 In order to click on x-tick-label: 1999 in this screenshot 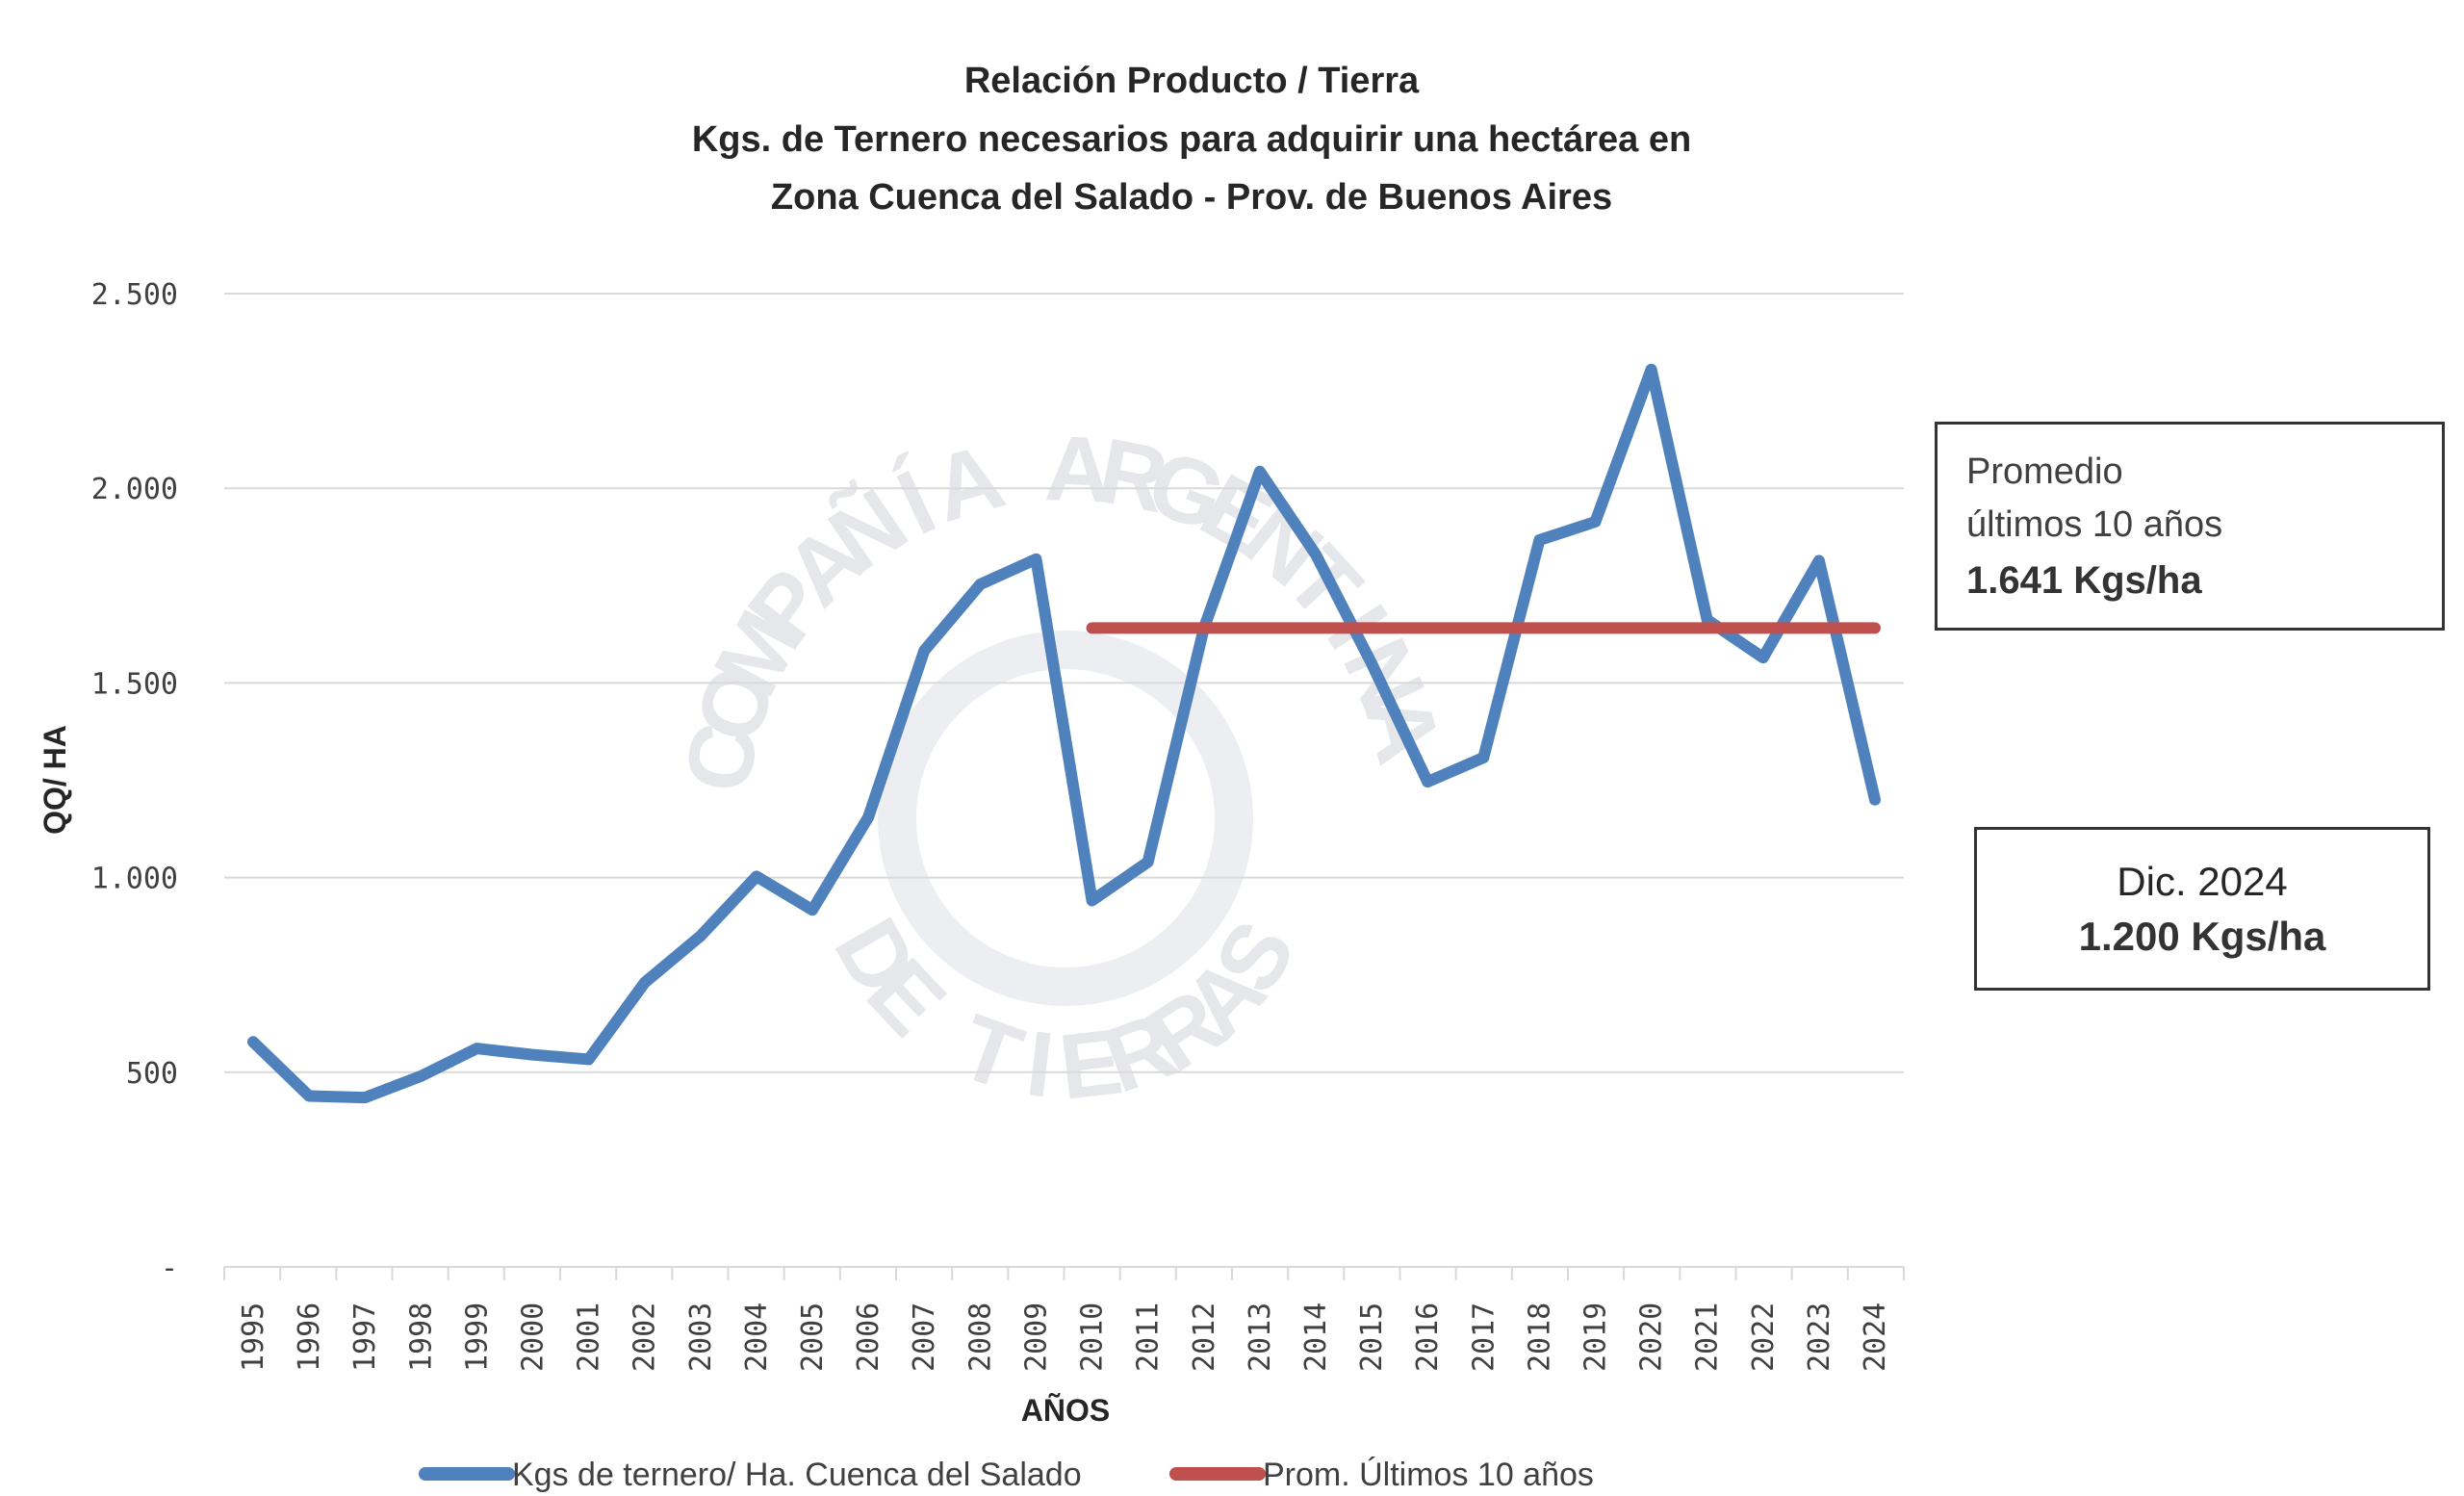, I will do `click(477, 1337)`.